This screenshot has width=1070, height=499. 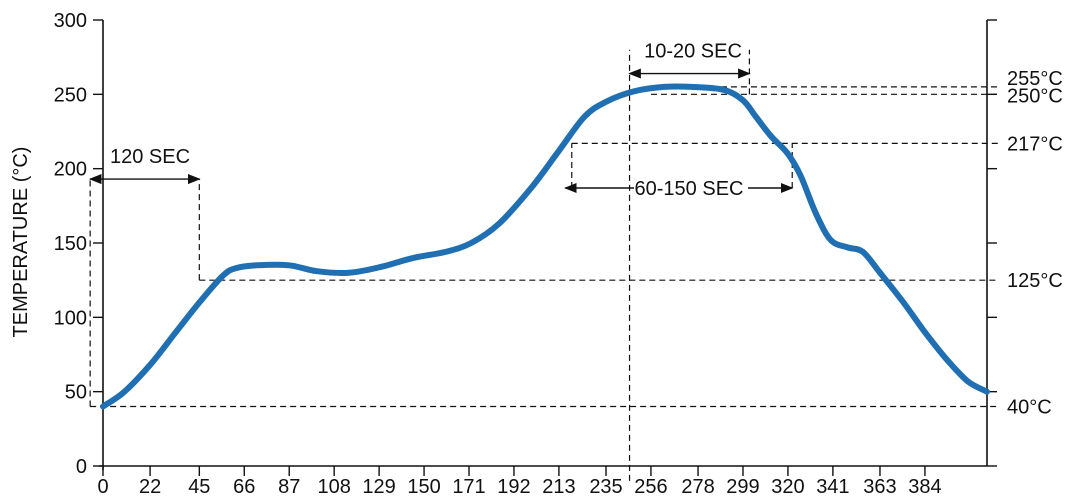 What do you see at coordinates (244, 487) in the screenshot?
I see `x-tick-label: 66` at bounding box center [244, 487].